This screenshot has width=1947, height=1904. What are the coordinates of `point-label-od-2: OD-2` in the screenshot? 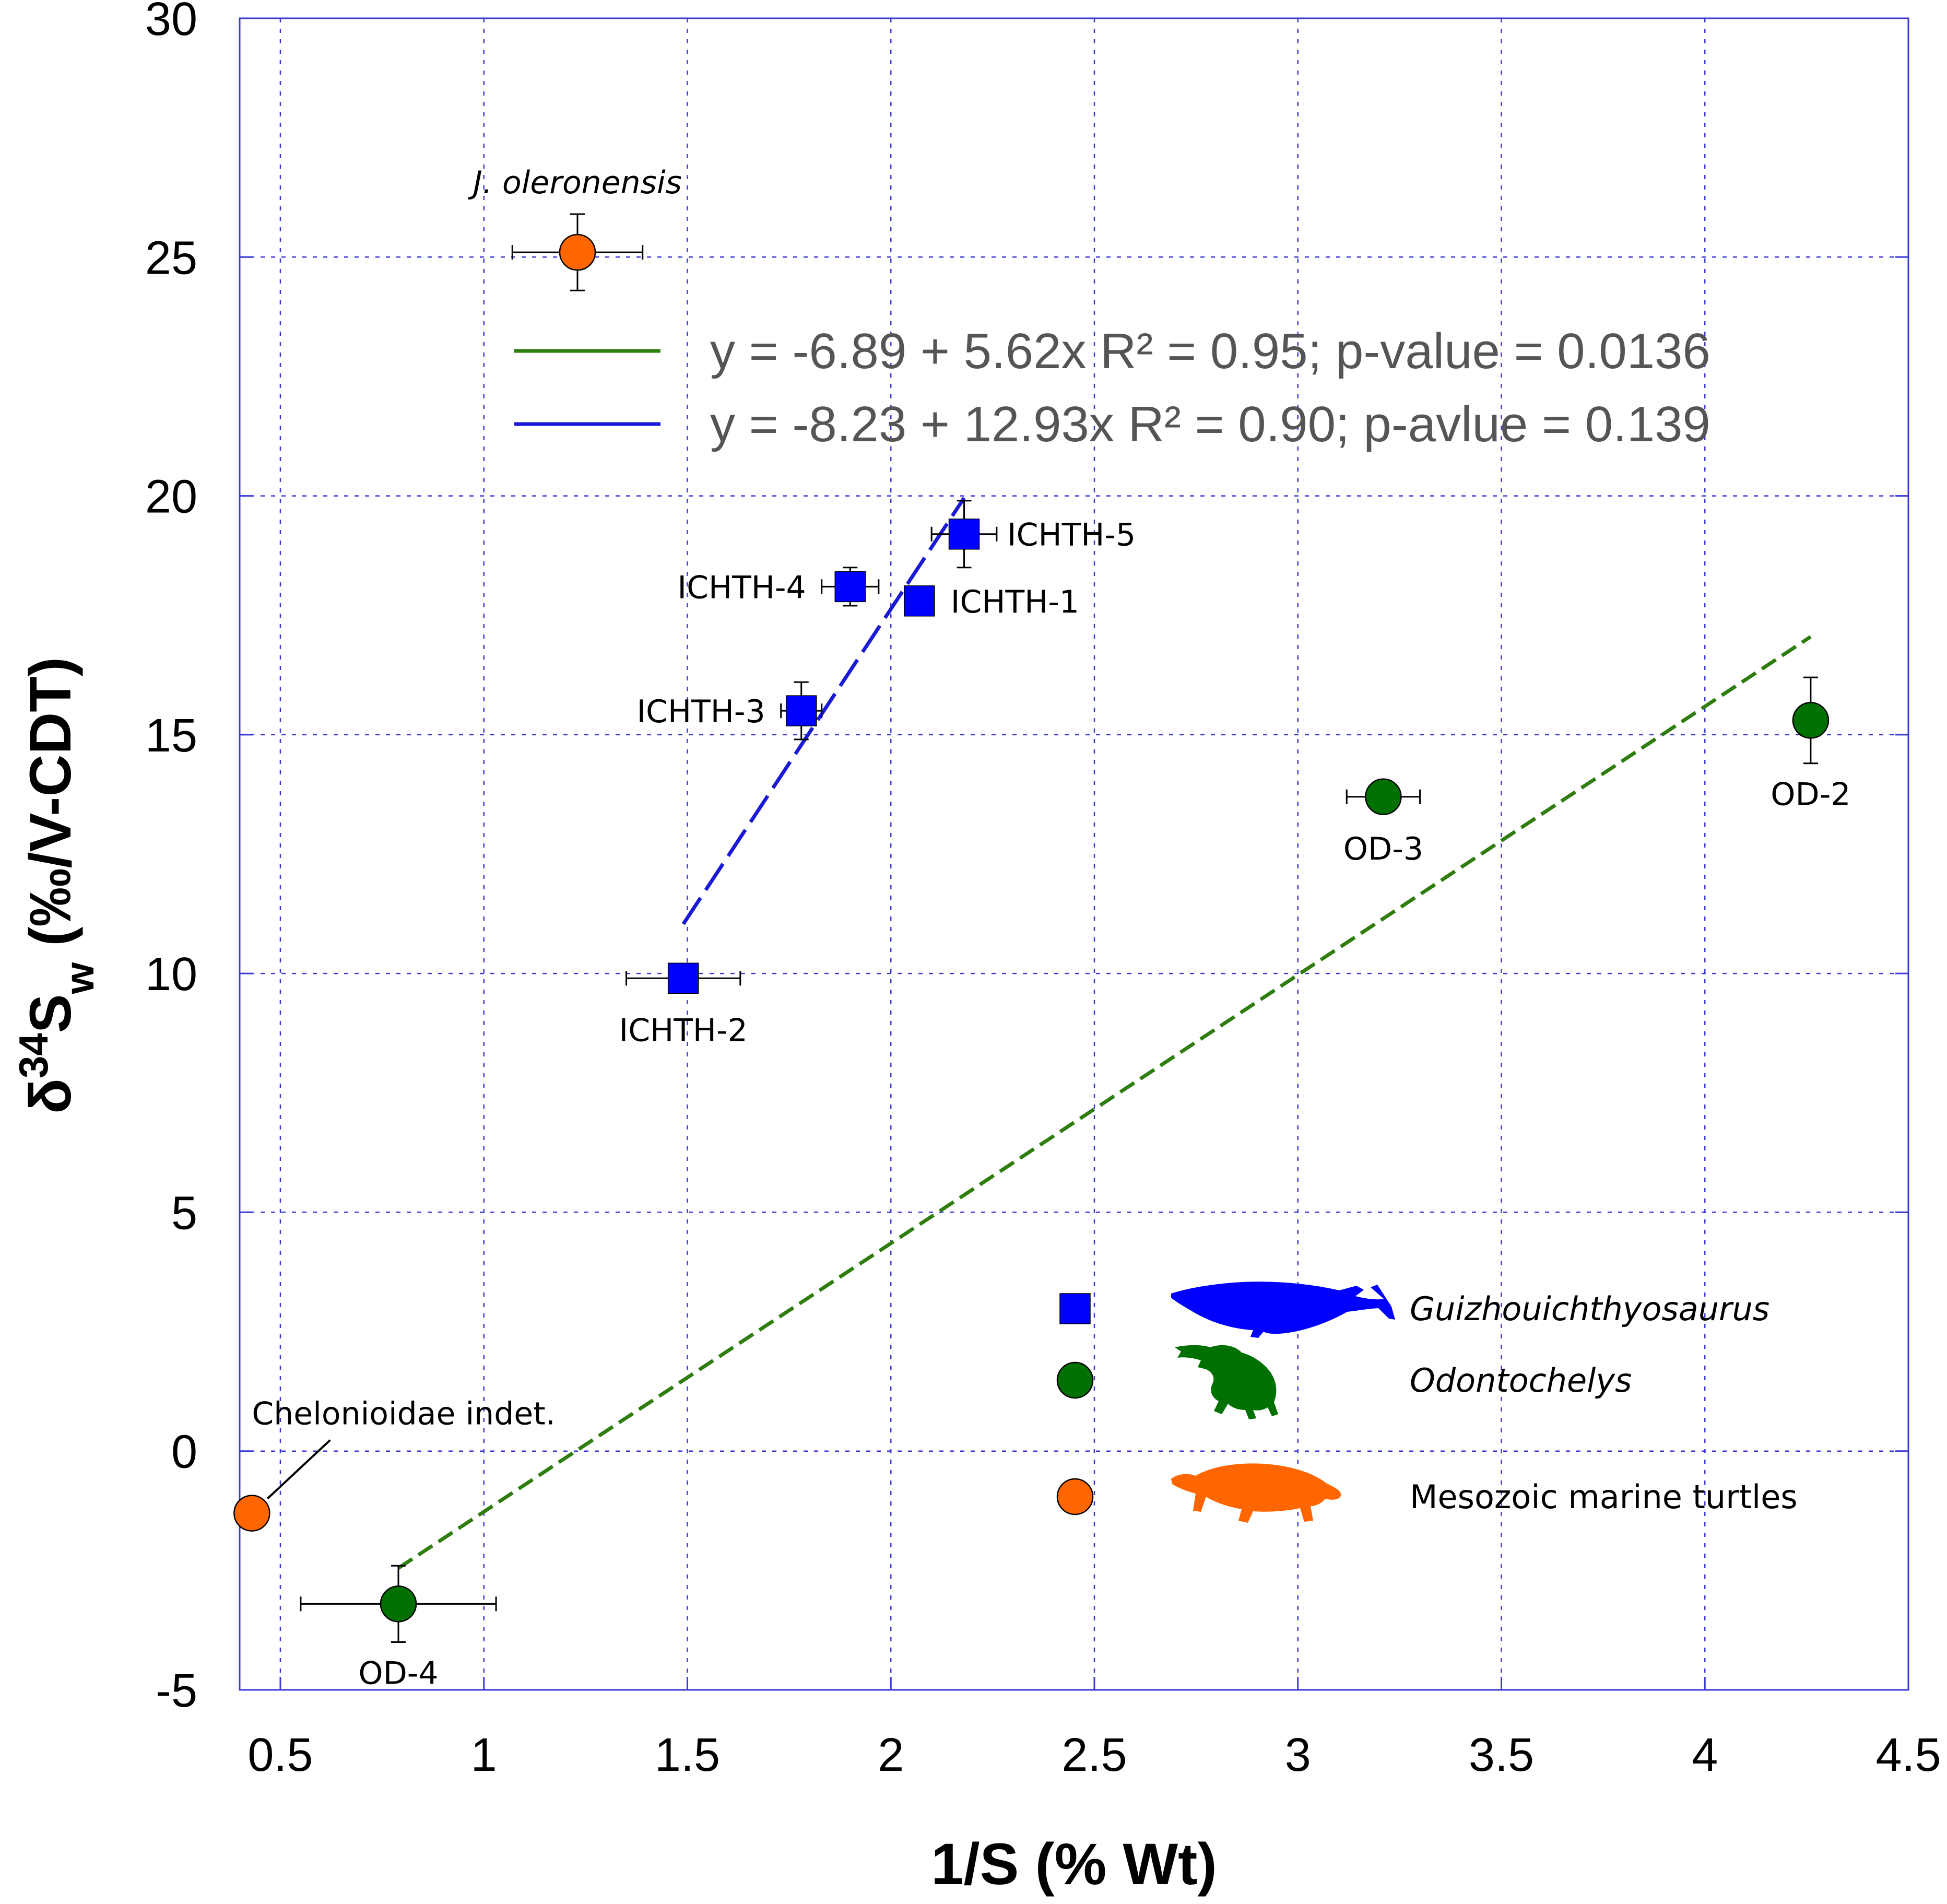 It's located at (1810, 795).